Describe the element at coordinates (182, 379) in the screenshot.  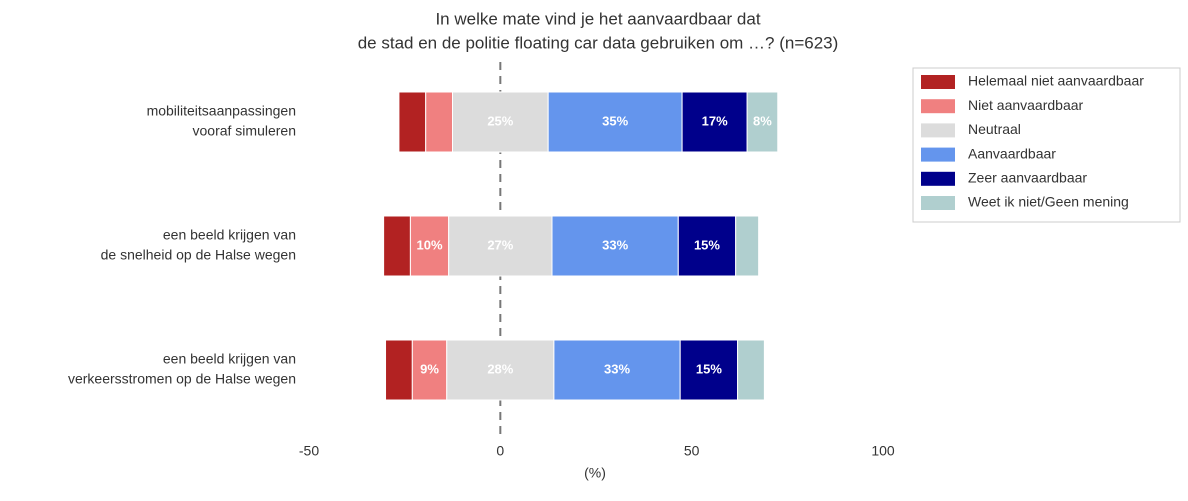
I see `y-tick-label: verkeersstromen op de Halse wegen` at that location.